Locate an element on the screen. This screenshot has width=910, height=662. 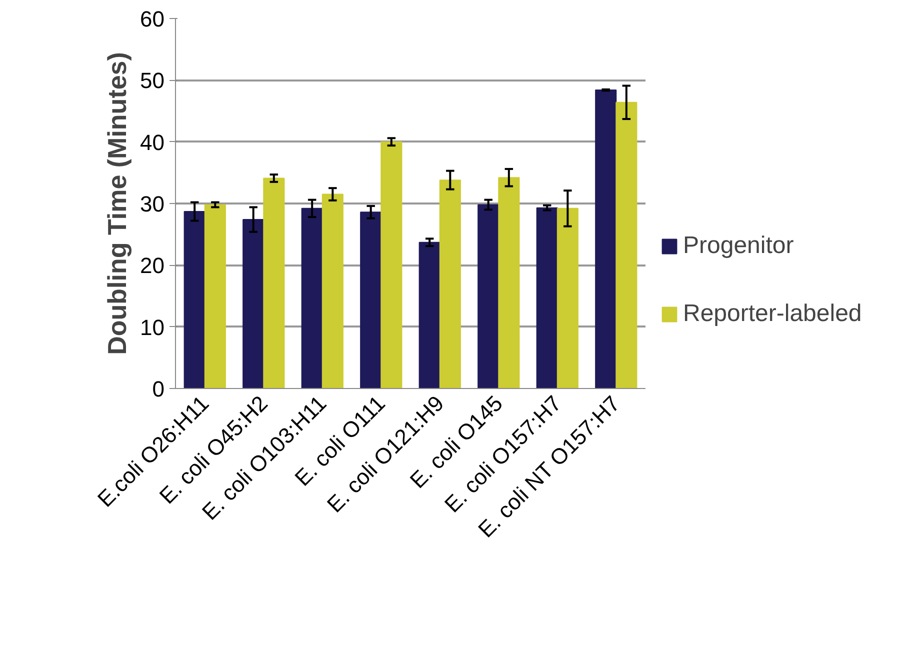
y-tick-label: 30 is located at coordinates (152, 204).